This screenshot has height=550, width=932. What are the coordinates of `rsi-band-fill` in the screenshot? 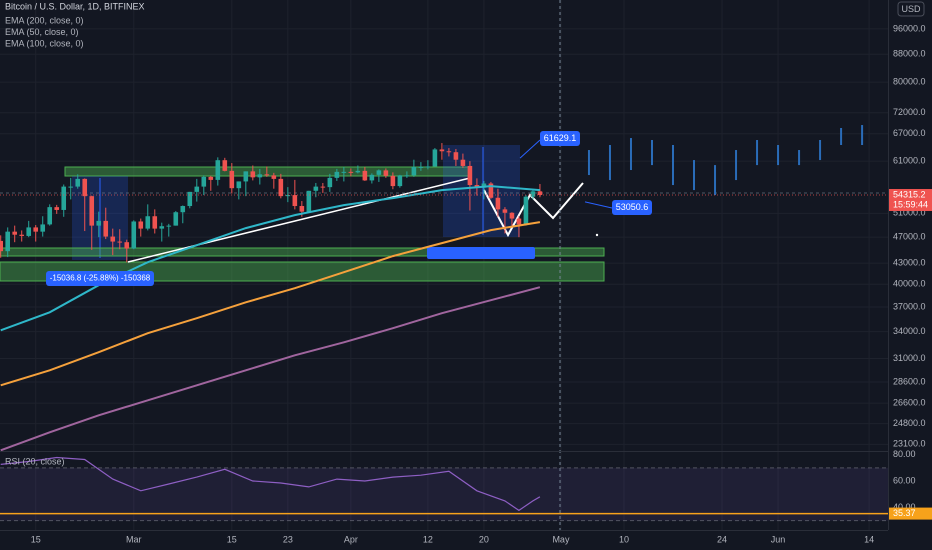 It's located at (444, 494).